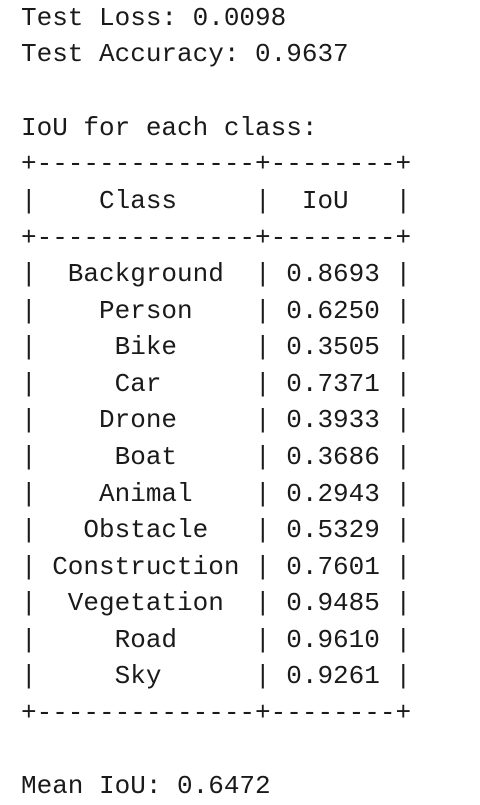 Image resolution: width=480 pixels, height=805 pixels. Describe the element at coordinates (216, 384) in the screenshot. I see `table-row: | Car | 0.7371 |` at that location.